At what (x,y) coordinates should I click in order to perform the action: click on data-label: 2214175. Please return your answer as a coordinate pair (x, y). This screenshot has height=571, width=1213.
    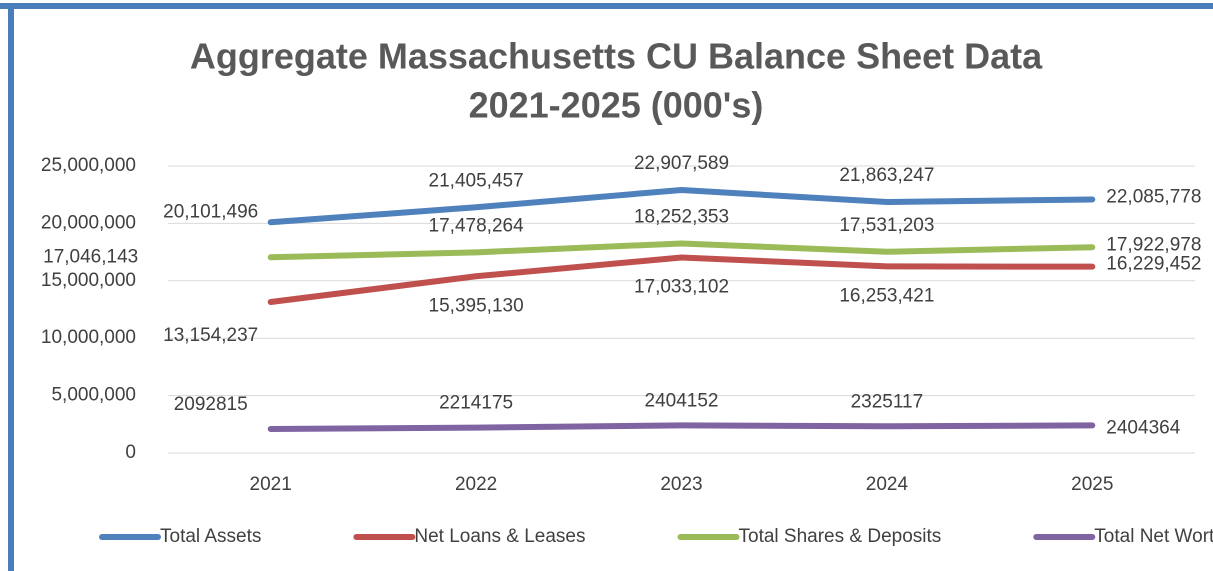
    Looking at the image, I should click on (476, 403).